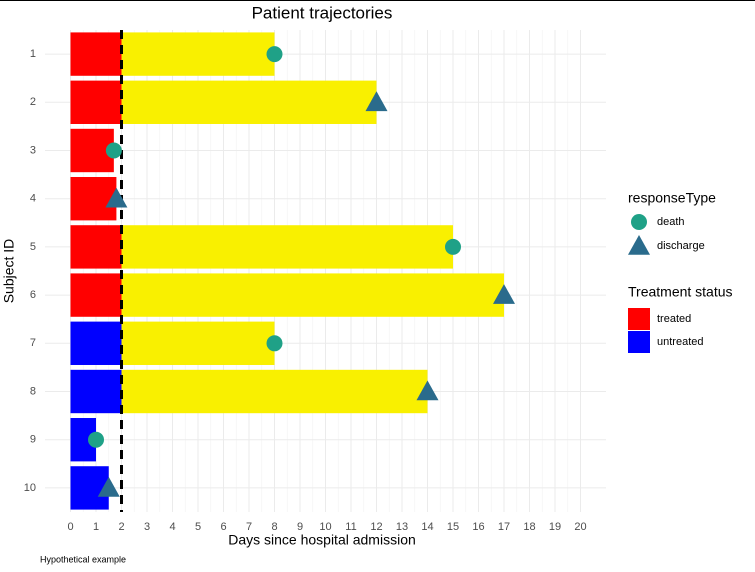 The image size is (755, 572). Describe the element at coordinates (453, 527) in the screenshot. I see `x-tick-label: 15` at that location.